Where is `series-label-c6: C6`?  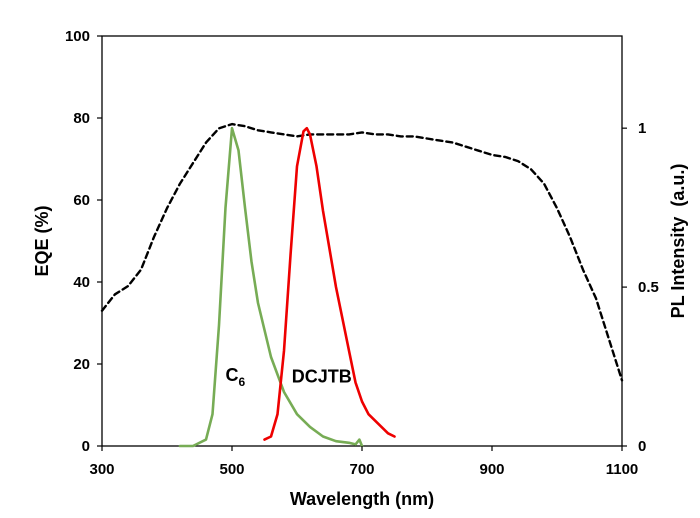
series-label-c6: C6 is located at coordinates (236, 377).